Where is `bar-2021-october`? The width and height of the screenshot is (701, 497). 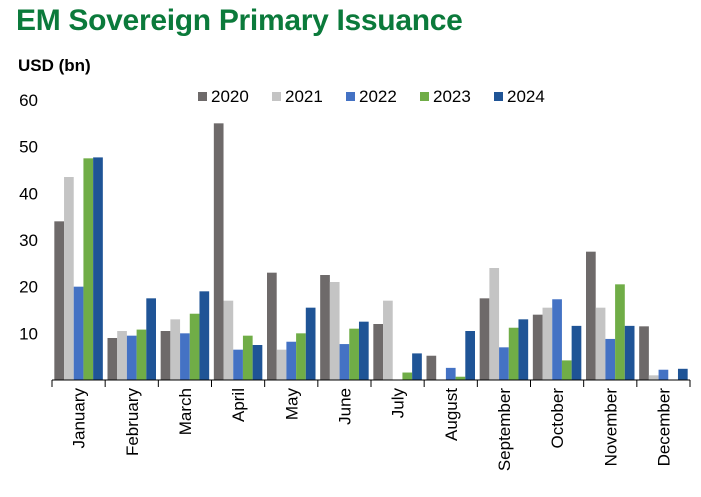
bar-2021-october is located at coordinates (547, 343).